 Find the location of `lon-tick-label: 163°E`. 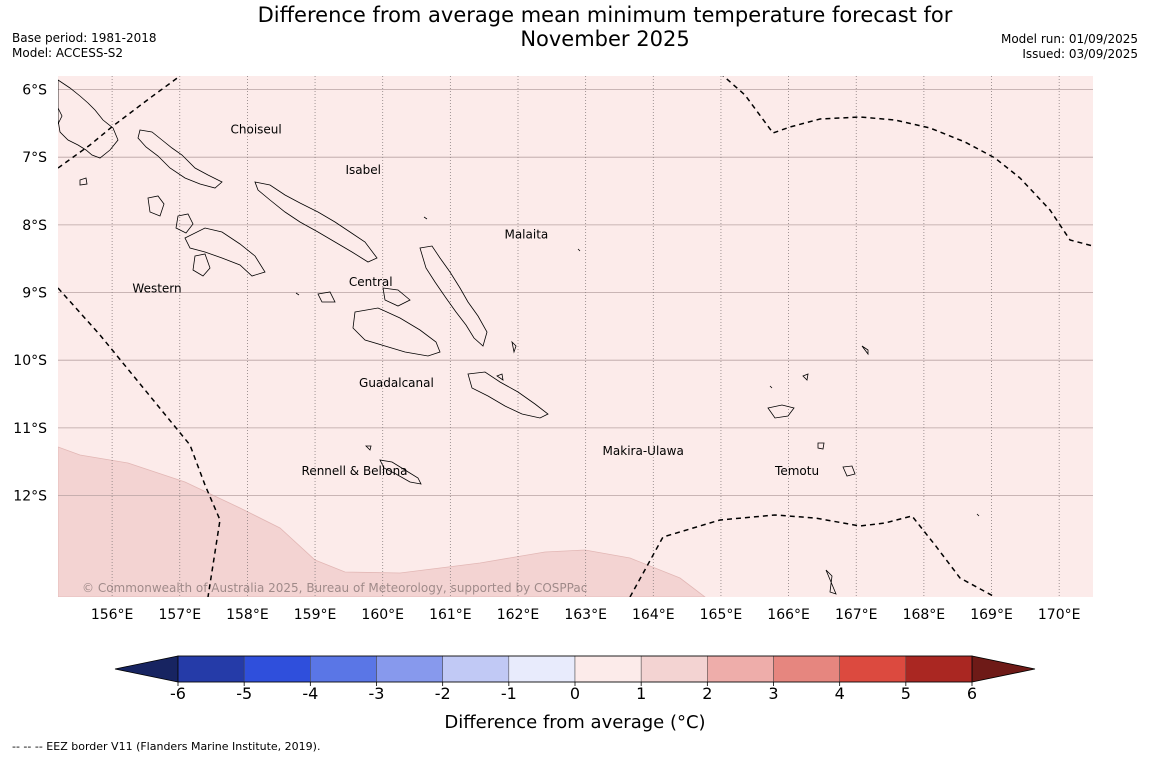

lon-tick-label: 163°E is located at coordinates (585, 615).